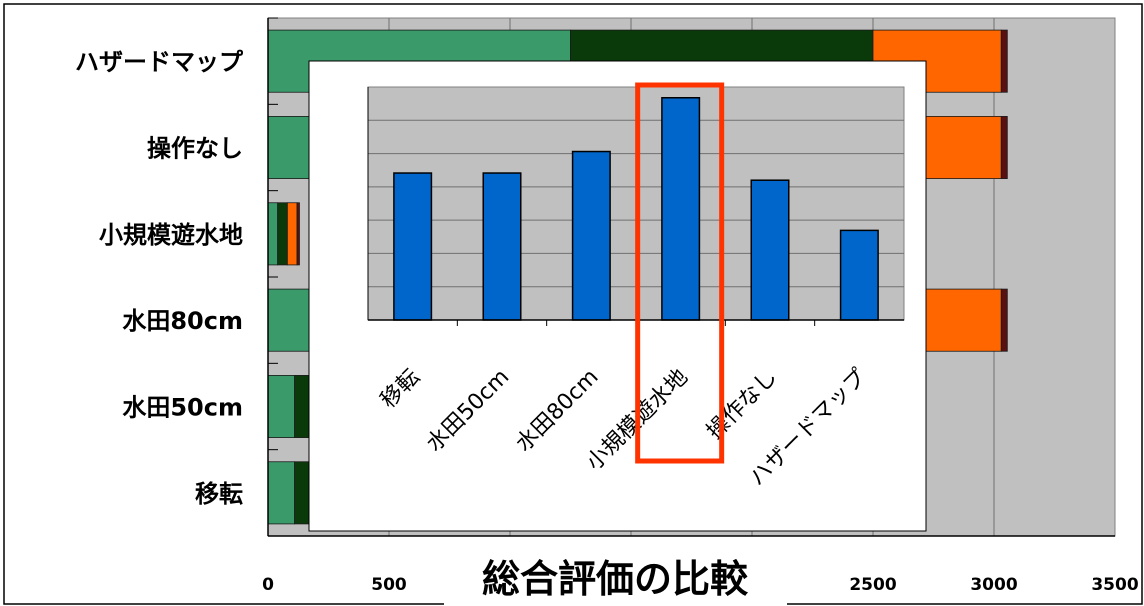 The image size is (1144, 606). Describe the element at coordinates (182, 321) in the screenshot. I see `category-label: 水田80cm` at that location.